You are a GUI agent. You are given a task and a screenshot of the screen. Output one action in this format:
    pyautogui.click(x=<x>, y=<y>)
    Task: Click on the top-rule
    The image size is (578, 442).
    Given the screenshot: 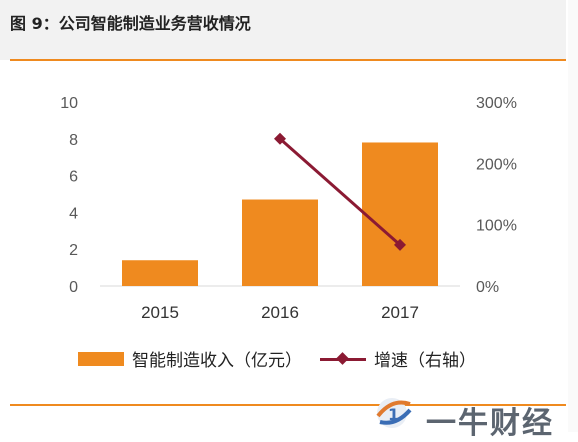 What is the action you would take?
    pyautogui.click(x=288, y=60)
    